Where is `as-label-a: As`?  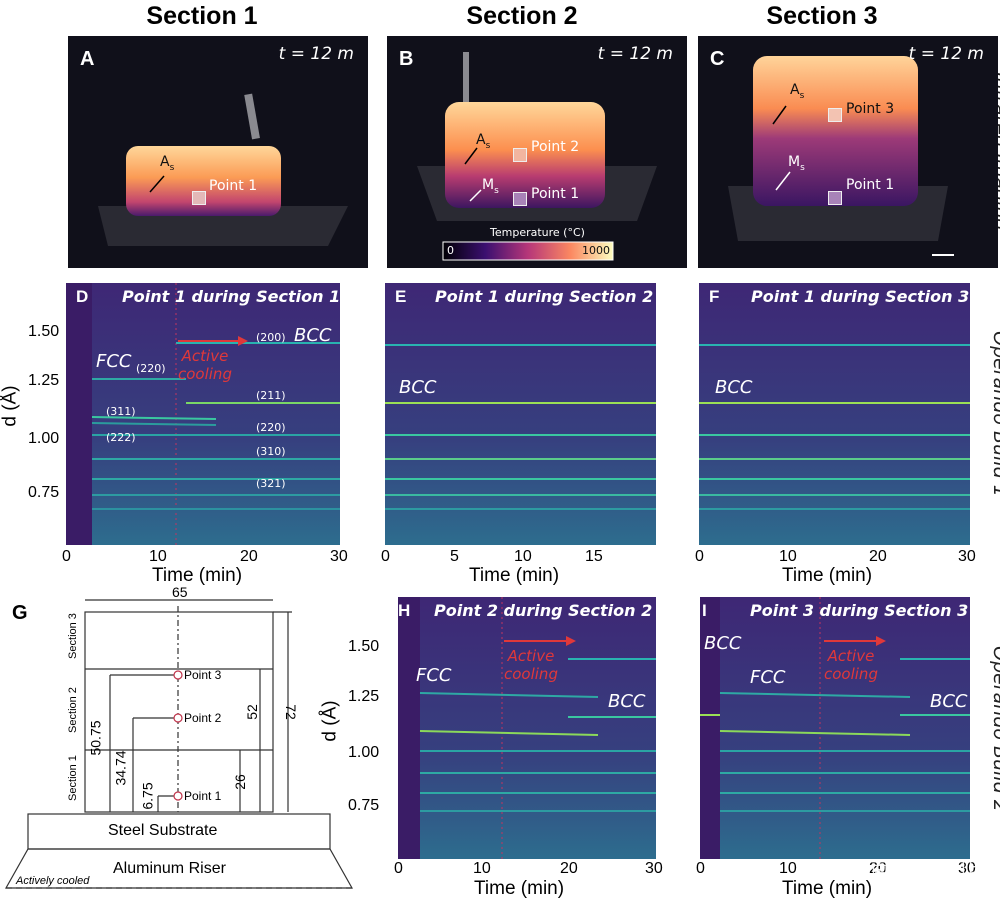
as-label-a: As is located at coordinates (167, 163).